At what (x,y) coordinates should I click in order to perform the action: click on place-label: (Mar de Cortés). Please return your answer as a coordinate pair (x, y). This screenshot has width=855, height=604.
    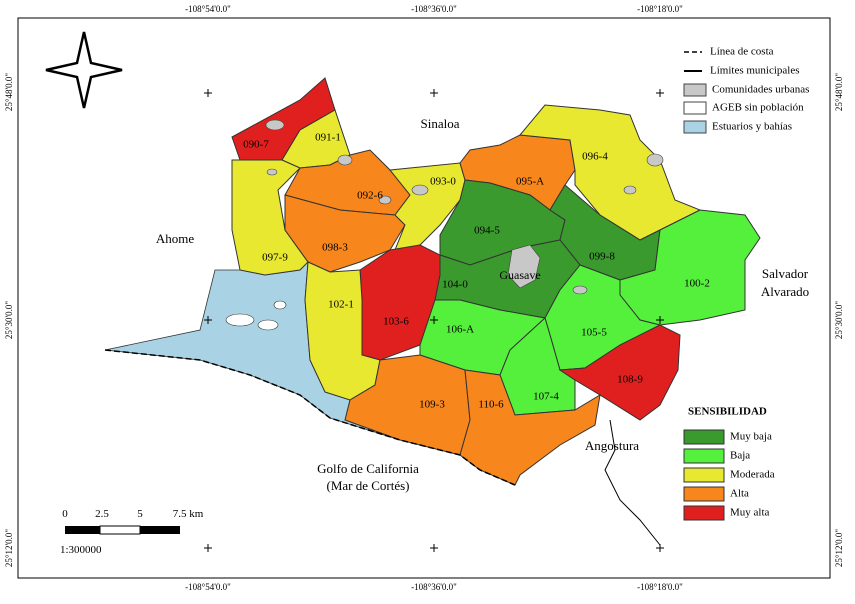
    Looking at the image, I should click on (367, 485).